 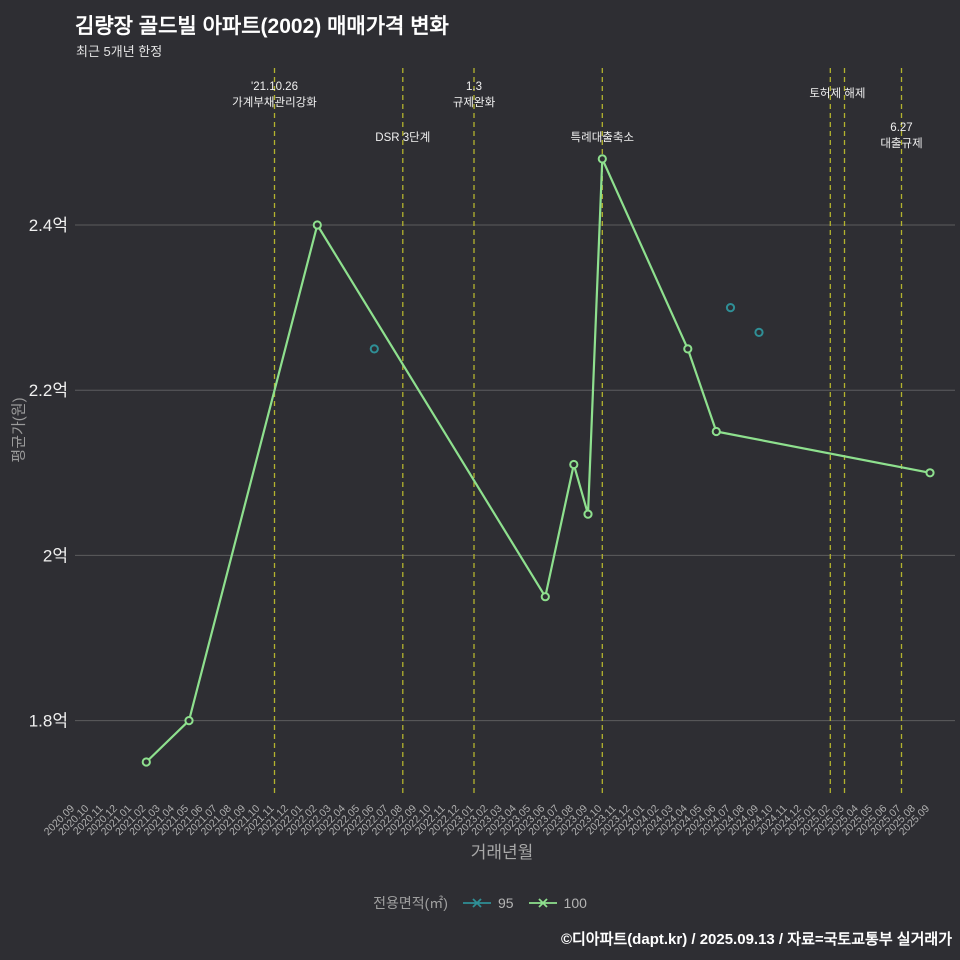 I want to click on event-label: 대출규제, so click(x=901, y=143).